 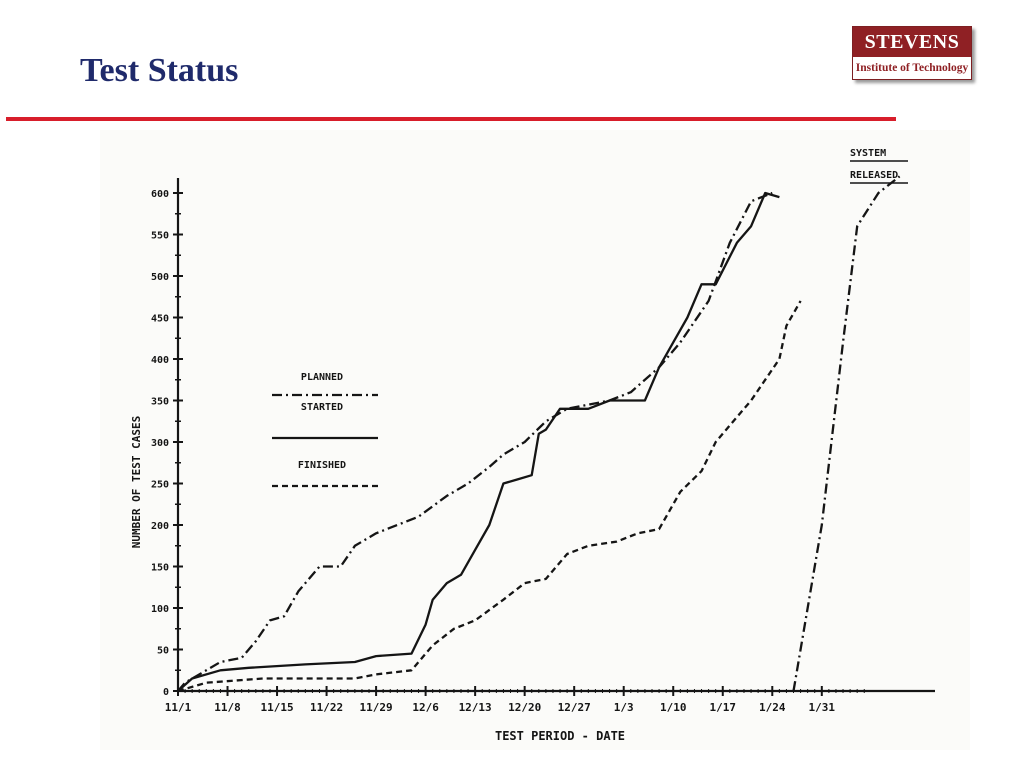 What do you see at coordinates (673, 707) in the screenshot?
I see `x-tick-label: 1/10` at bounding box center [673, 707].